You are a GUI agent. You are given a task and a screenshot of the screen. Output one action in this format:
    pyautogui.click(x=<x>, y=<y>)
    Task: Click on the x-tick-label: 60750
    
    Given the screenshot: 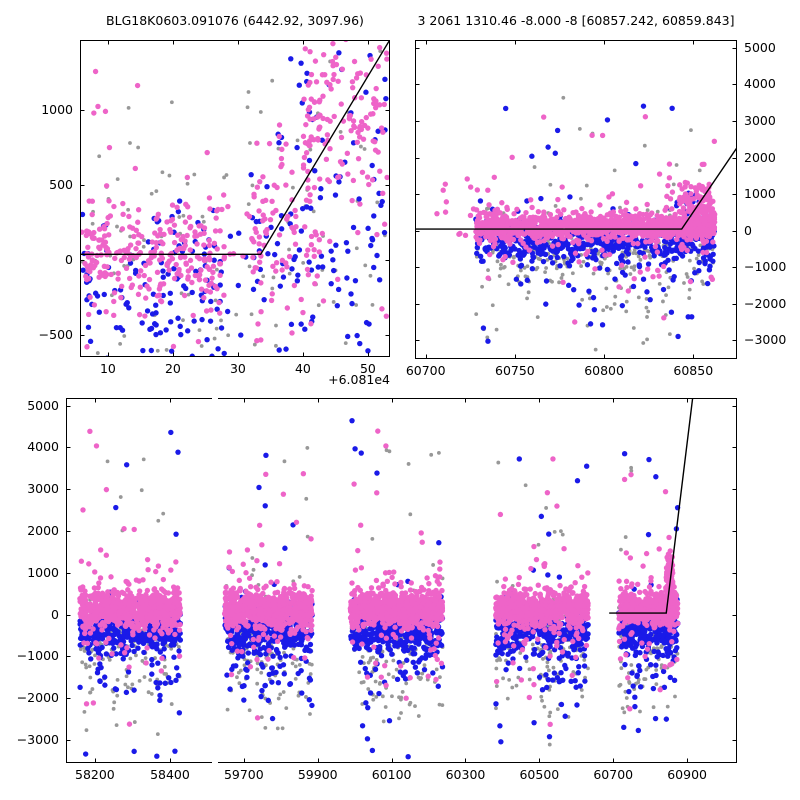 What is the action you would take?
    pyautogui.click(x=515, y=370)
    